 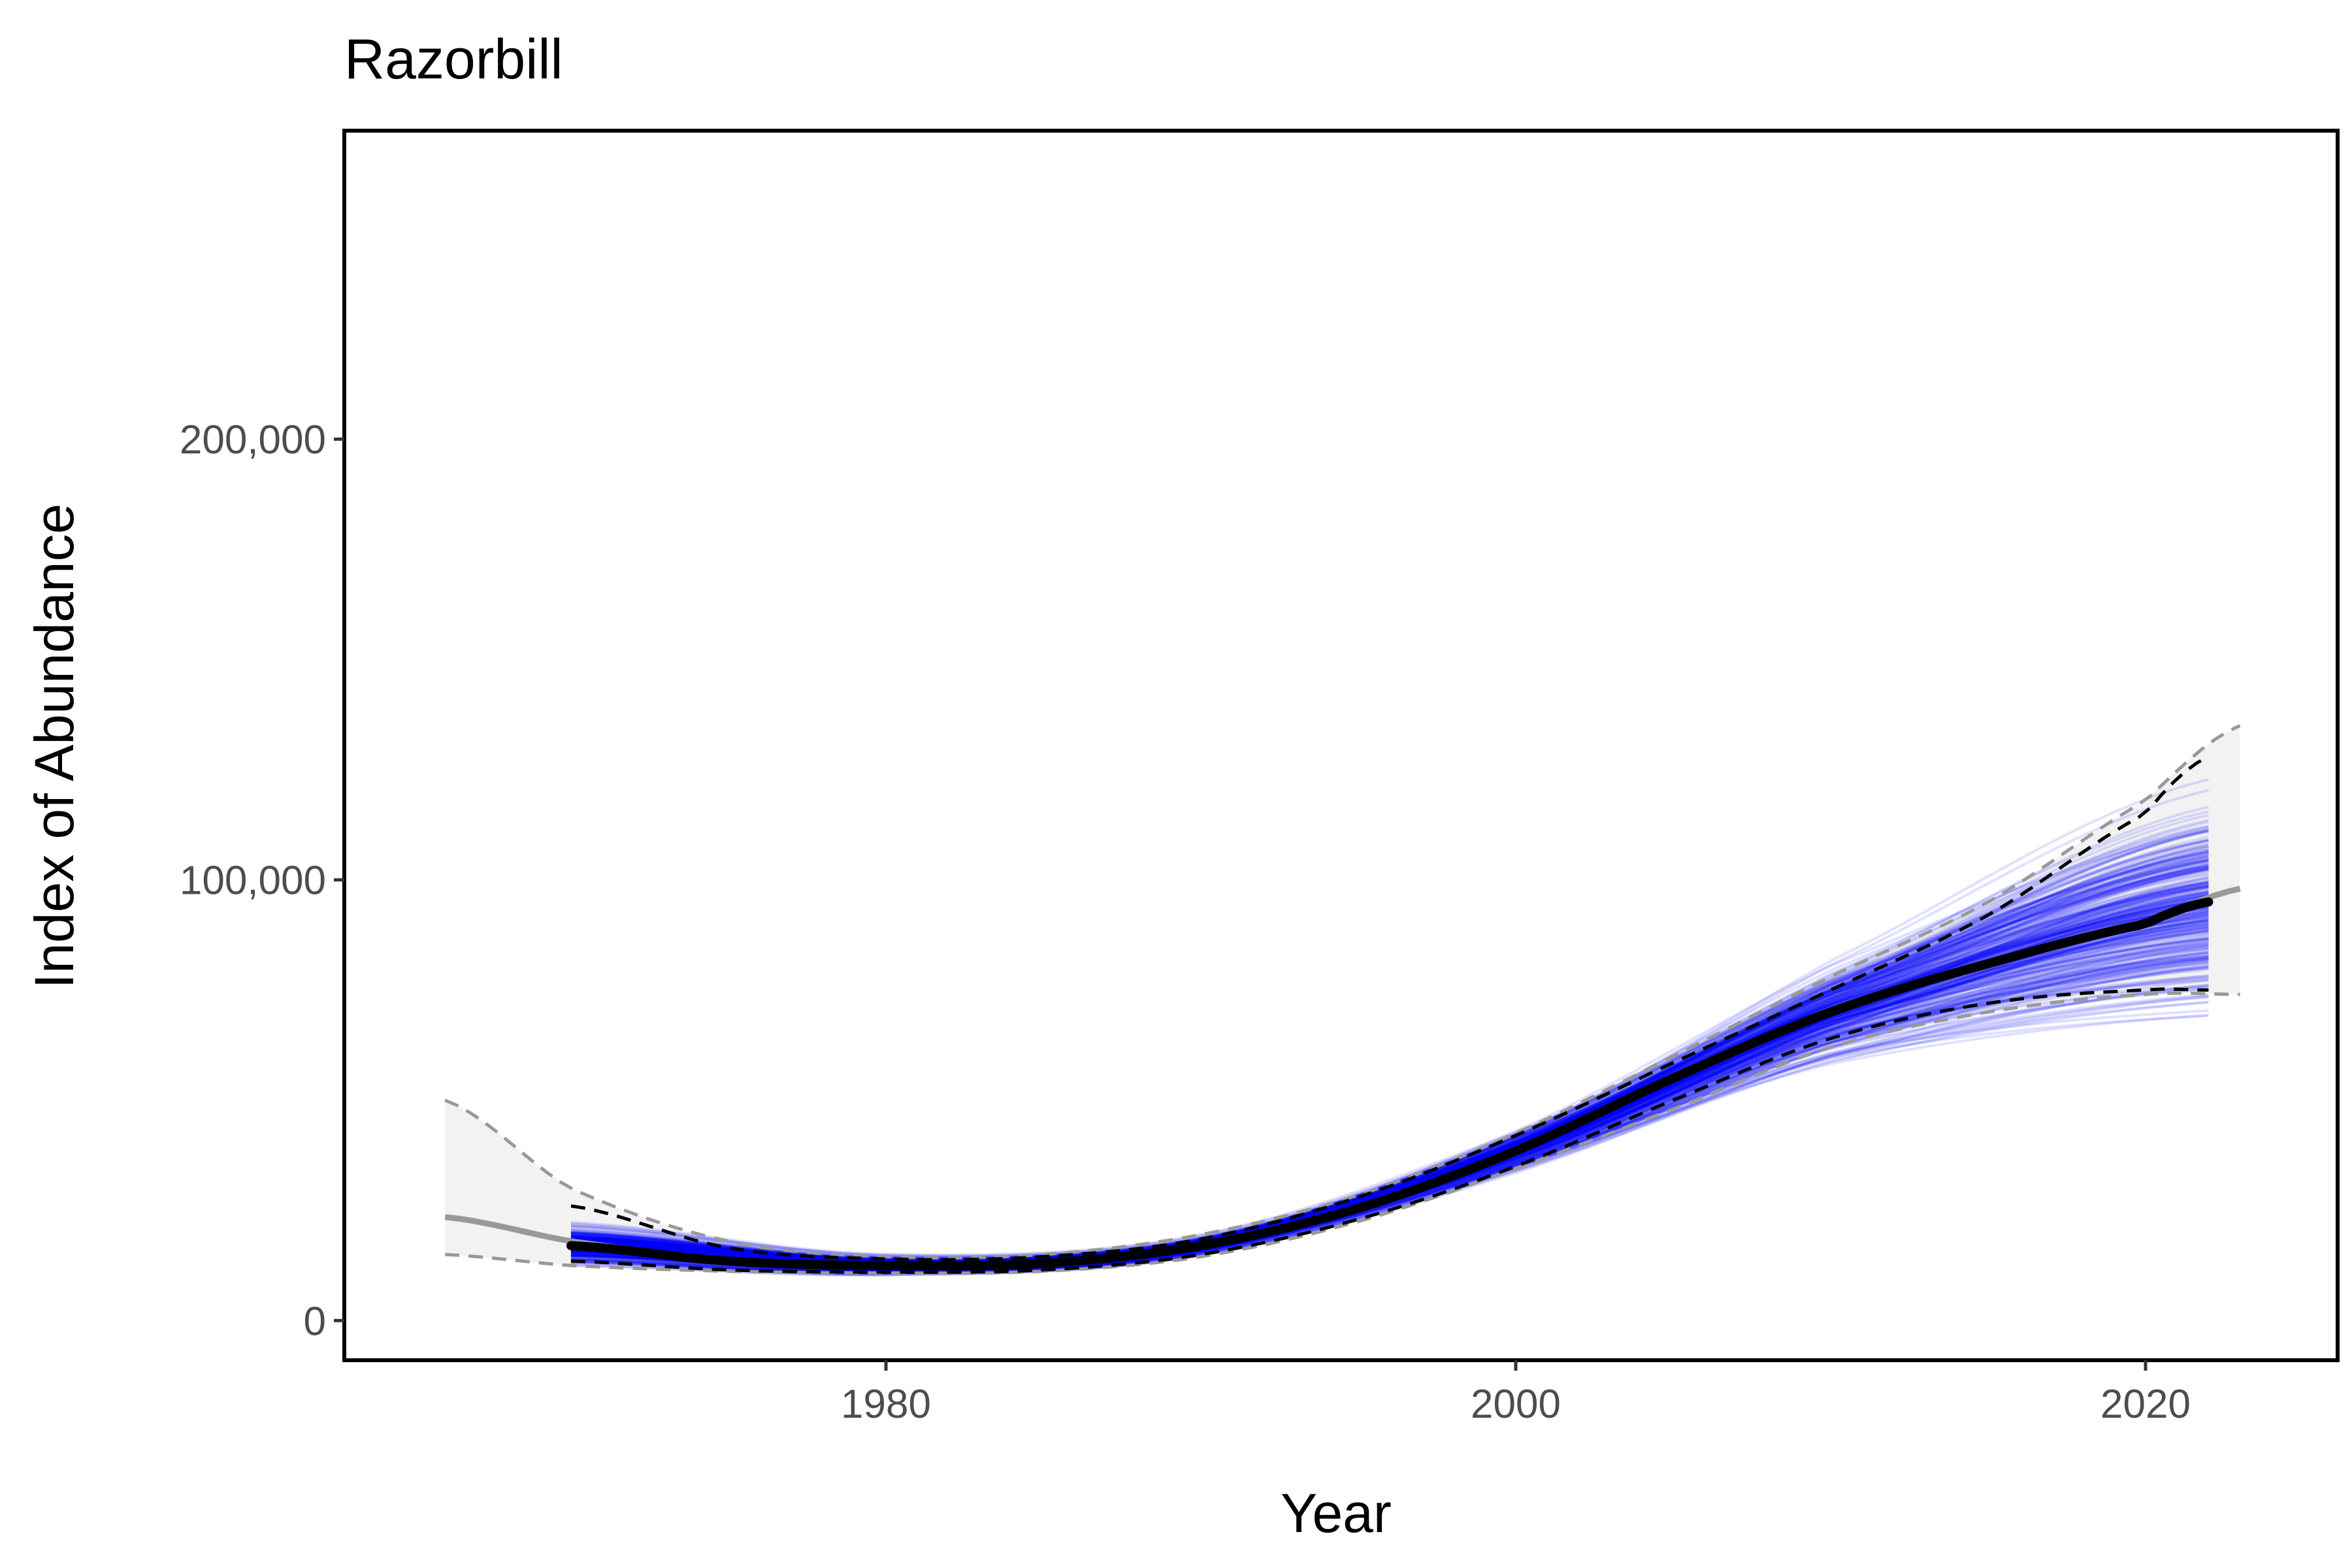 I want to click on x-tick-label: 2000, so click(x=1516, y=1404).